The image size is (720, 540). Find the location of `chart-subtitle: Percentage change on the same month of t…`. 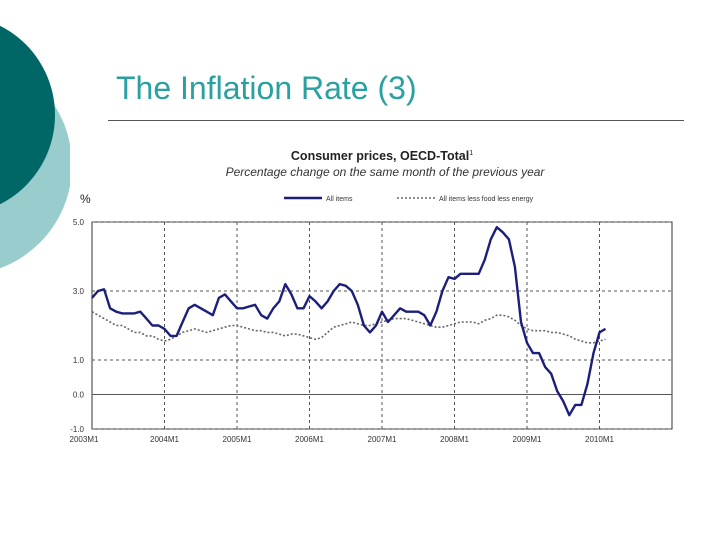

chart-subtitle: Percentage change on the same month of t… is located at coordinates (386, 172).